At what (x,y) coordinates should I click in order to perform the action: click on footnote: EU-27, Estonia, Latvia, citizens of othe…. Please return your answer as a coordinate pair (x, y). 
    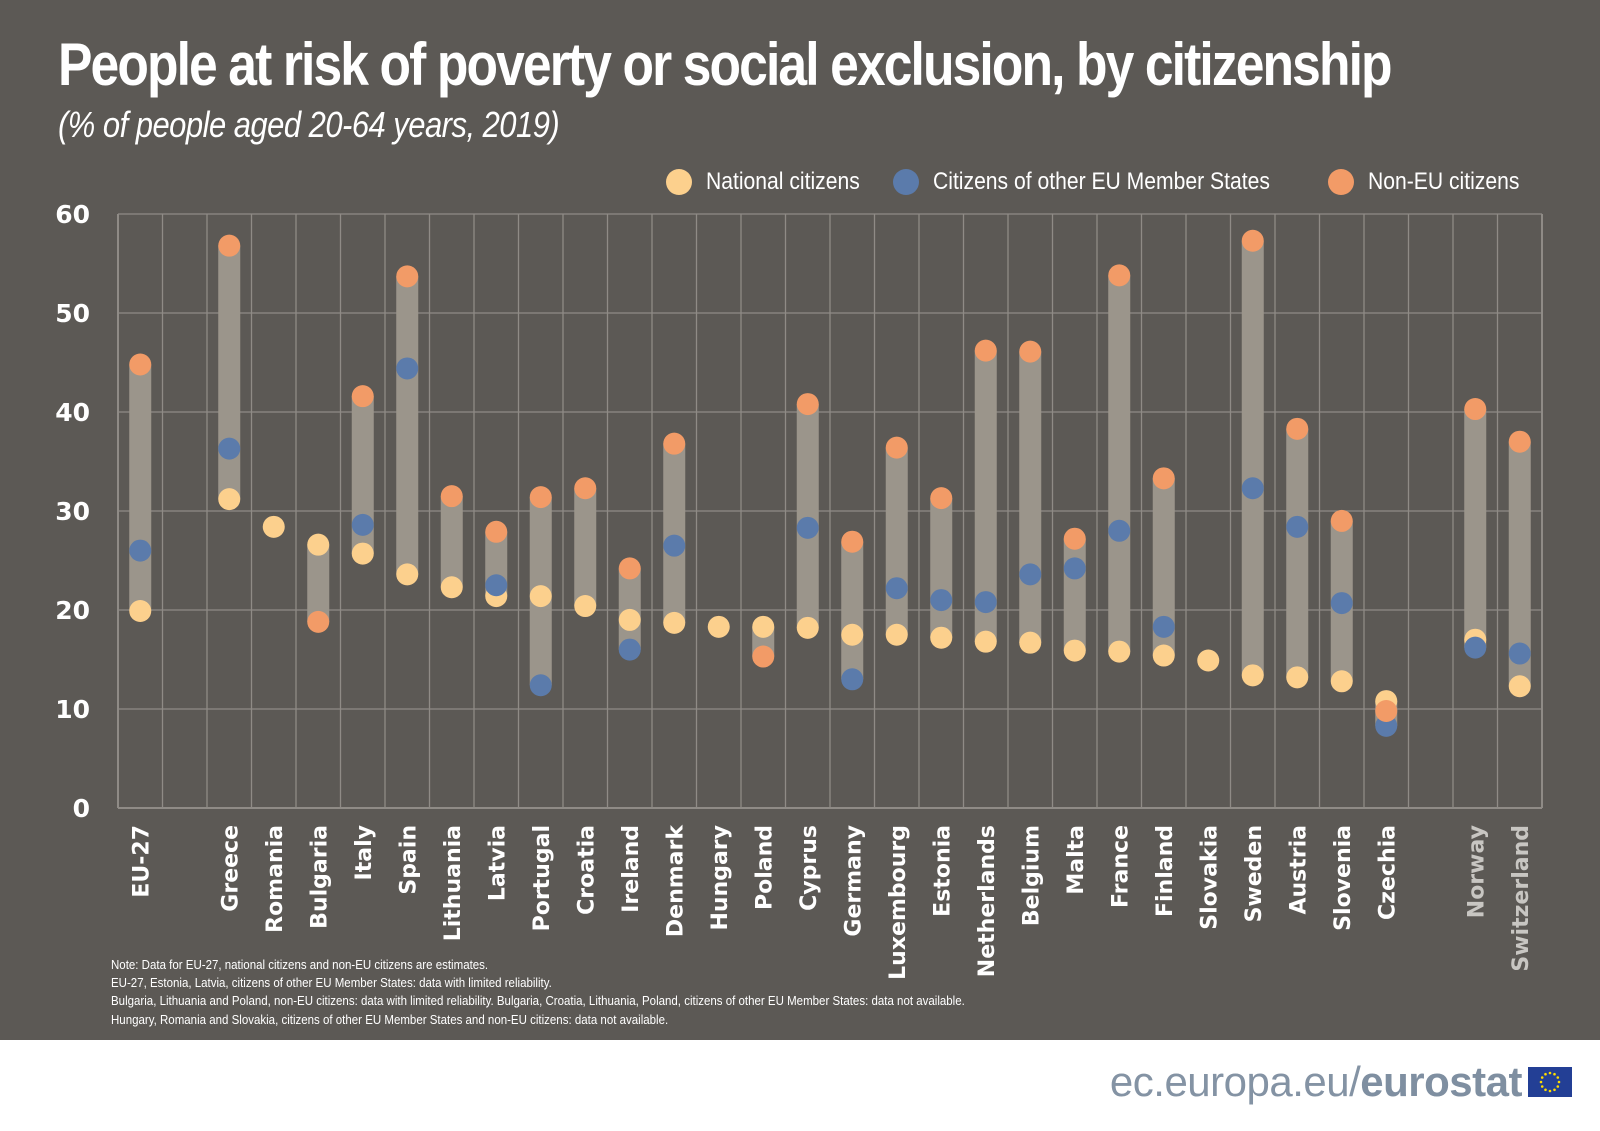
    Looking at the image, I should click on (331, 983).